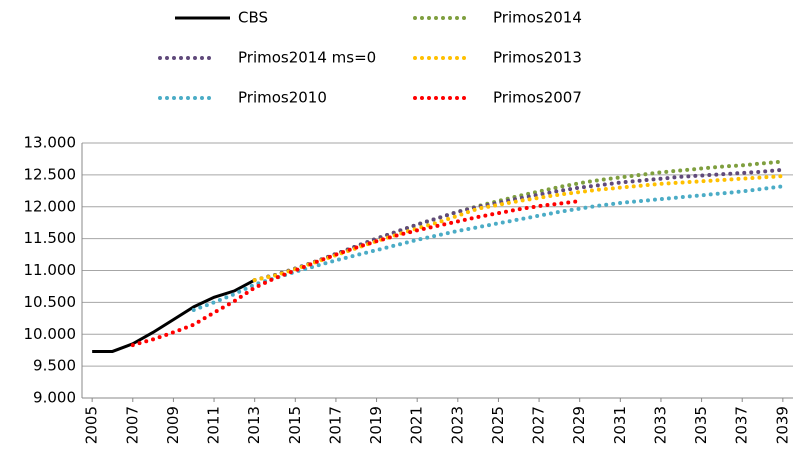  Describe the element at coordinates (537, 98) in the screenshot. I see `legend-label: Primos2007` at that location.